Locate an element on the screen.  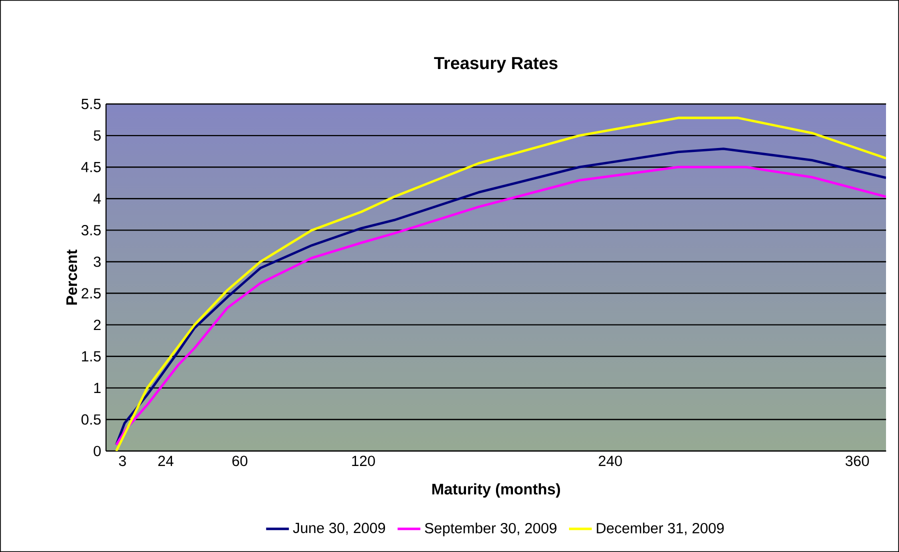
legend-label: June 30, 2009 is located at coordinates (339, 528).